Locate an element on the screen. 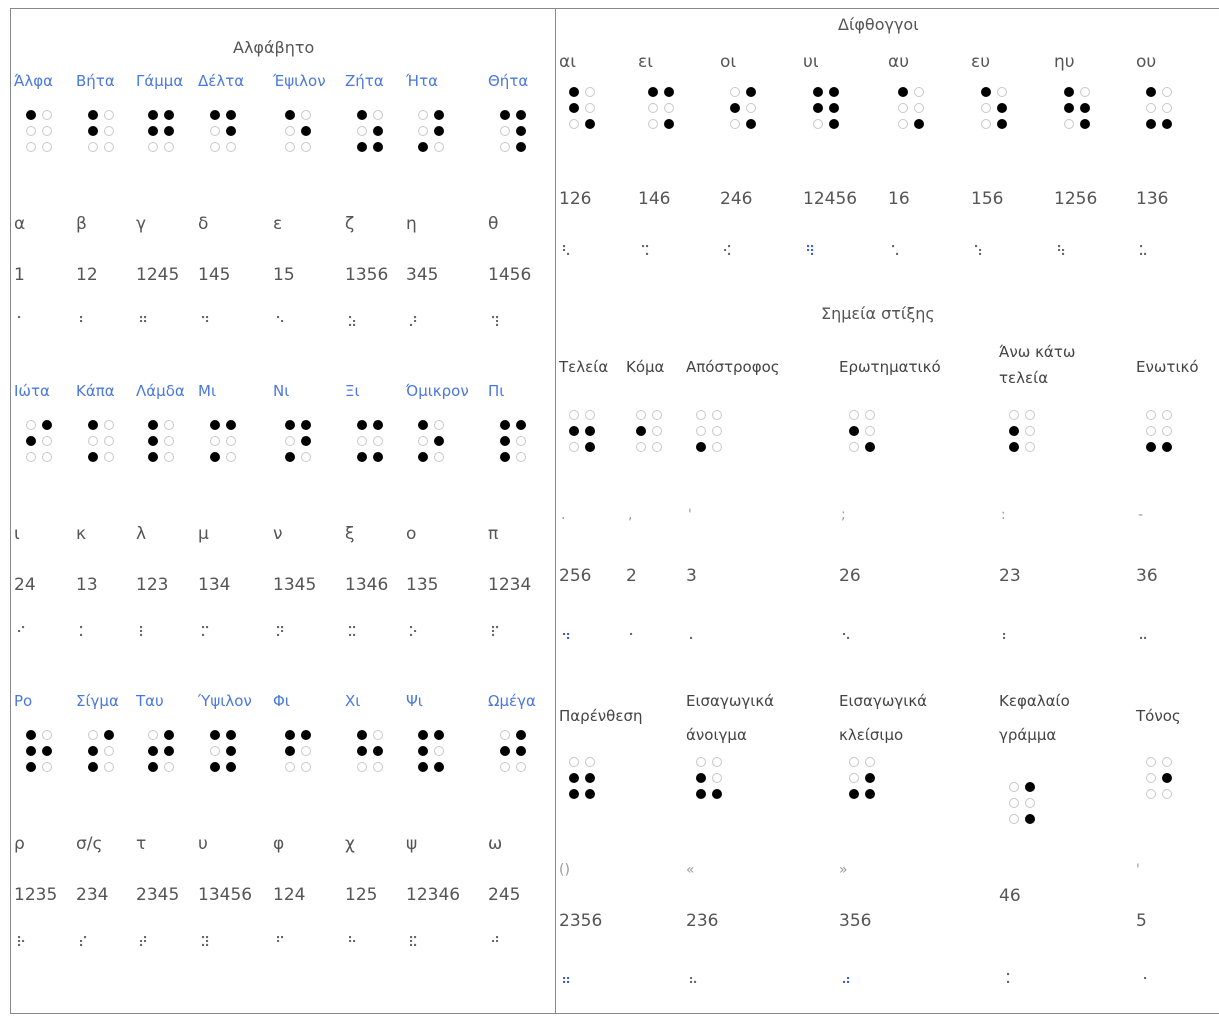  greek-letter: ο is located at coordinates (411, 534).